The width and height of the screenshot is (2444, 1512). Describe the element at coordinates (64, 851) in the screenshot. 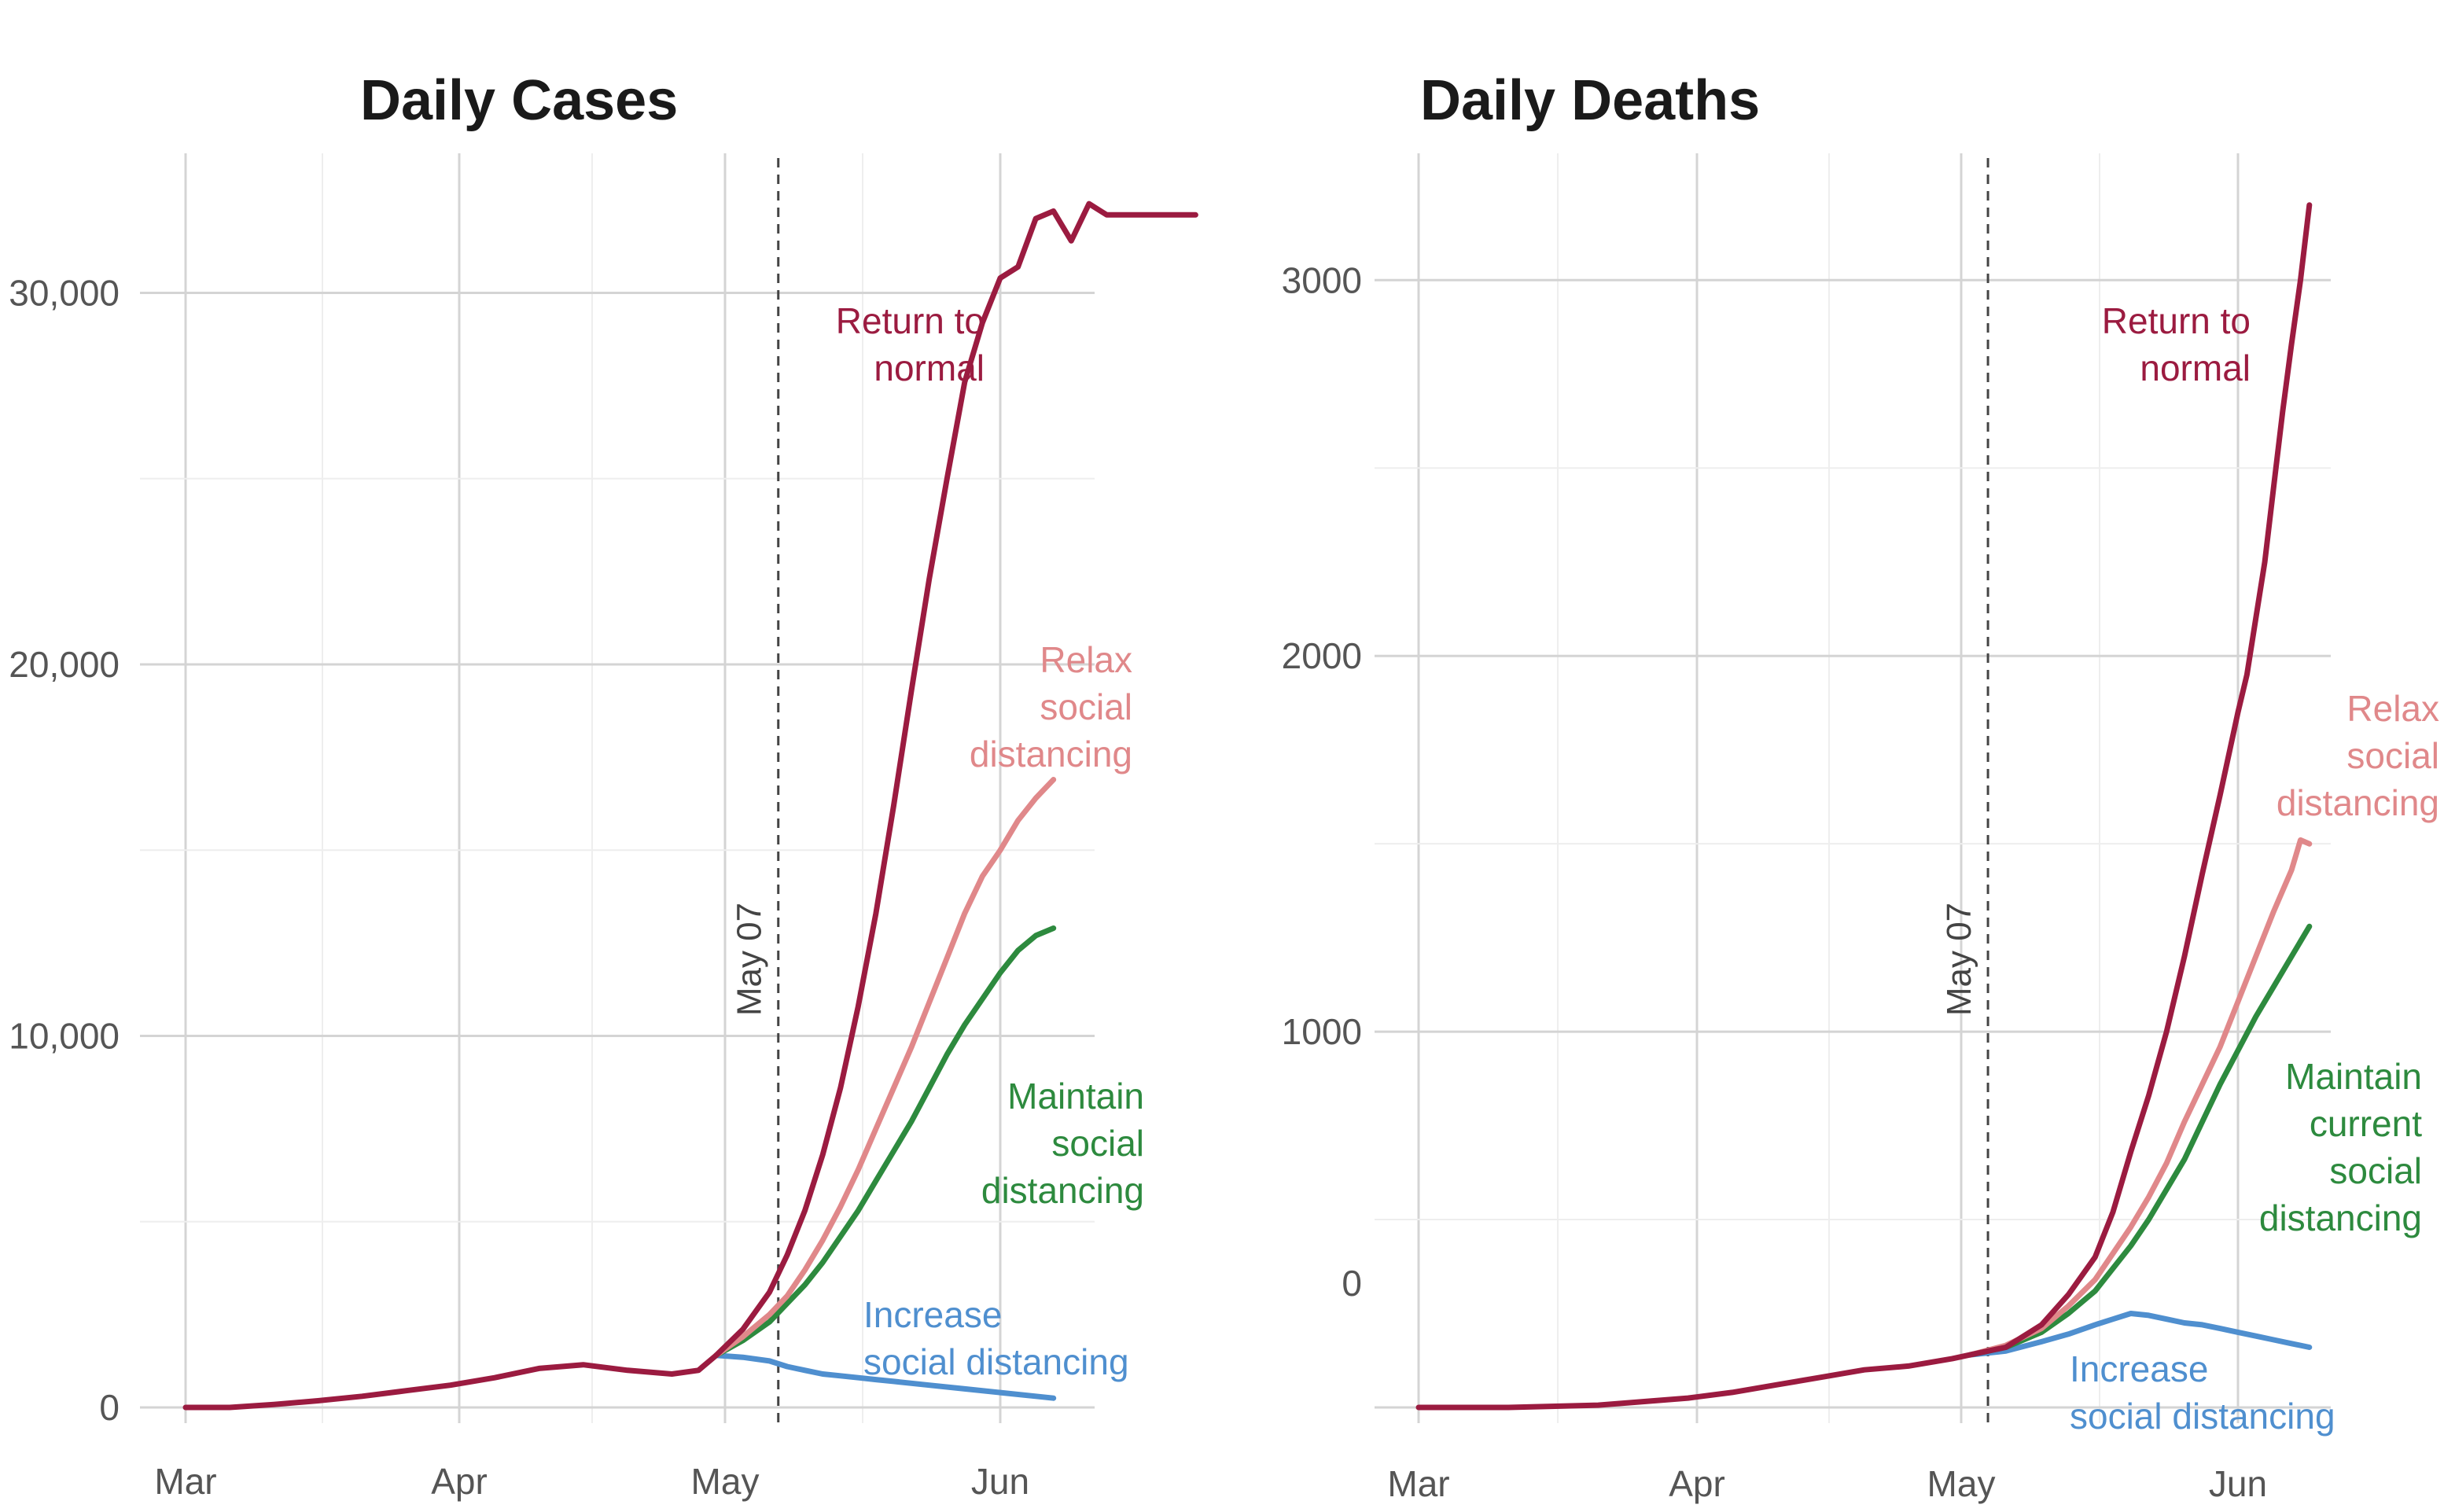

I see `y-tick-labels: 0 10,000 20,000 30,000` at that location.